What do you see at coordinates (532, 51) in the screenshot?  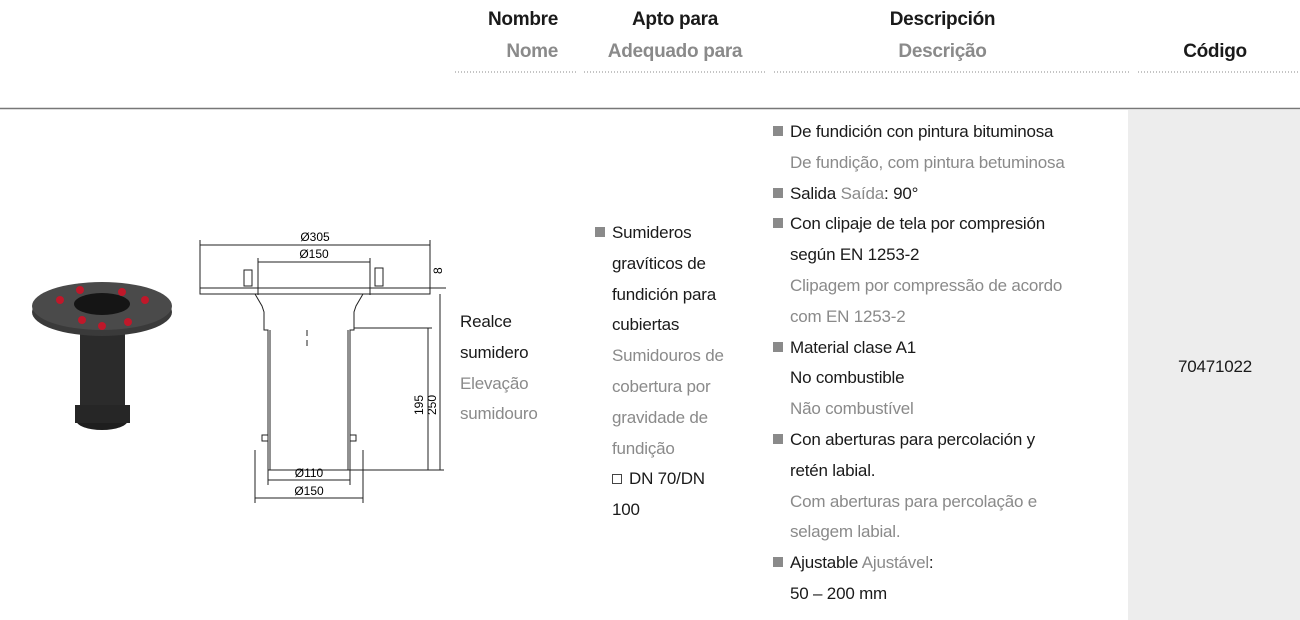 I see `header-pt: Nome` at bounding box center [532, 51].